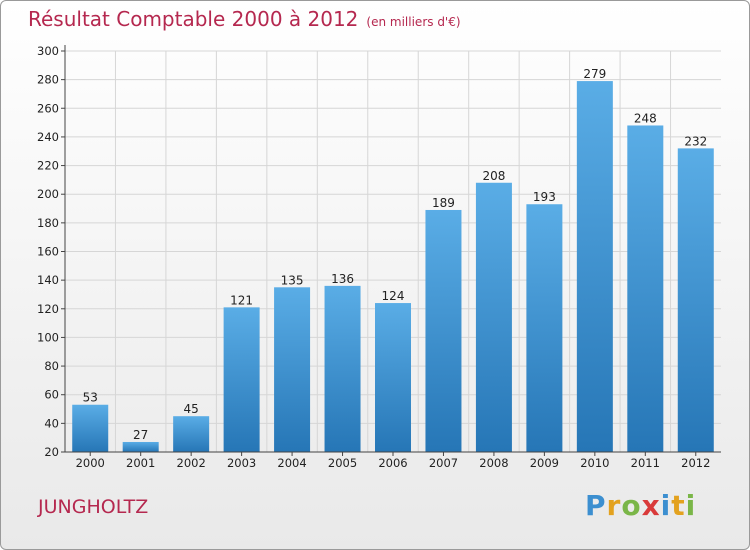 This screenshot has height=550, width=750. I want to click on value-label-2001: 27, so click(140, 435).